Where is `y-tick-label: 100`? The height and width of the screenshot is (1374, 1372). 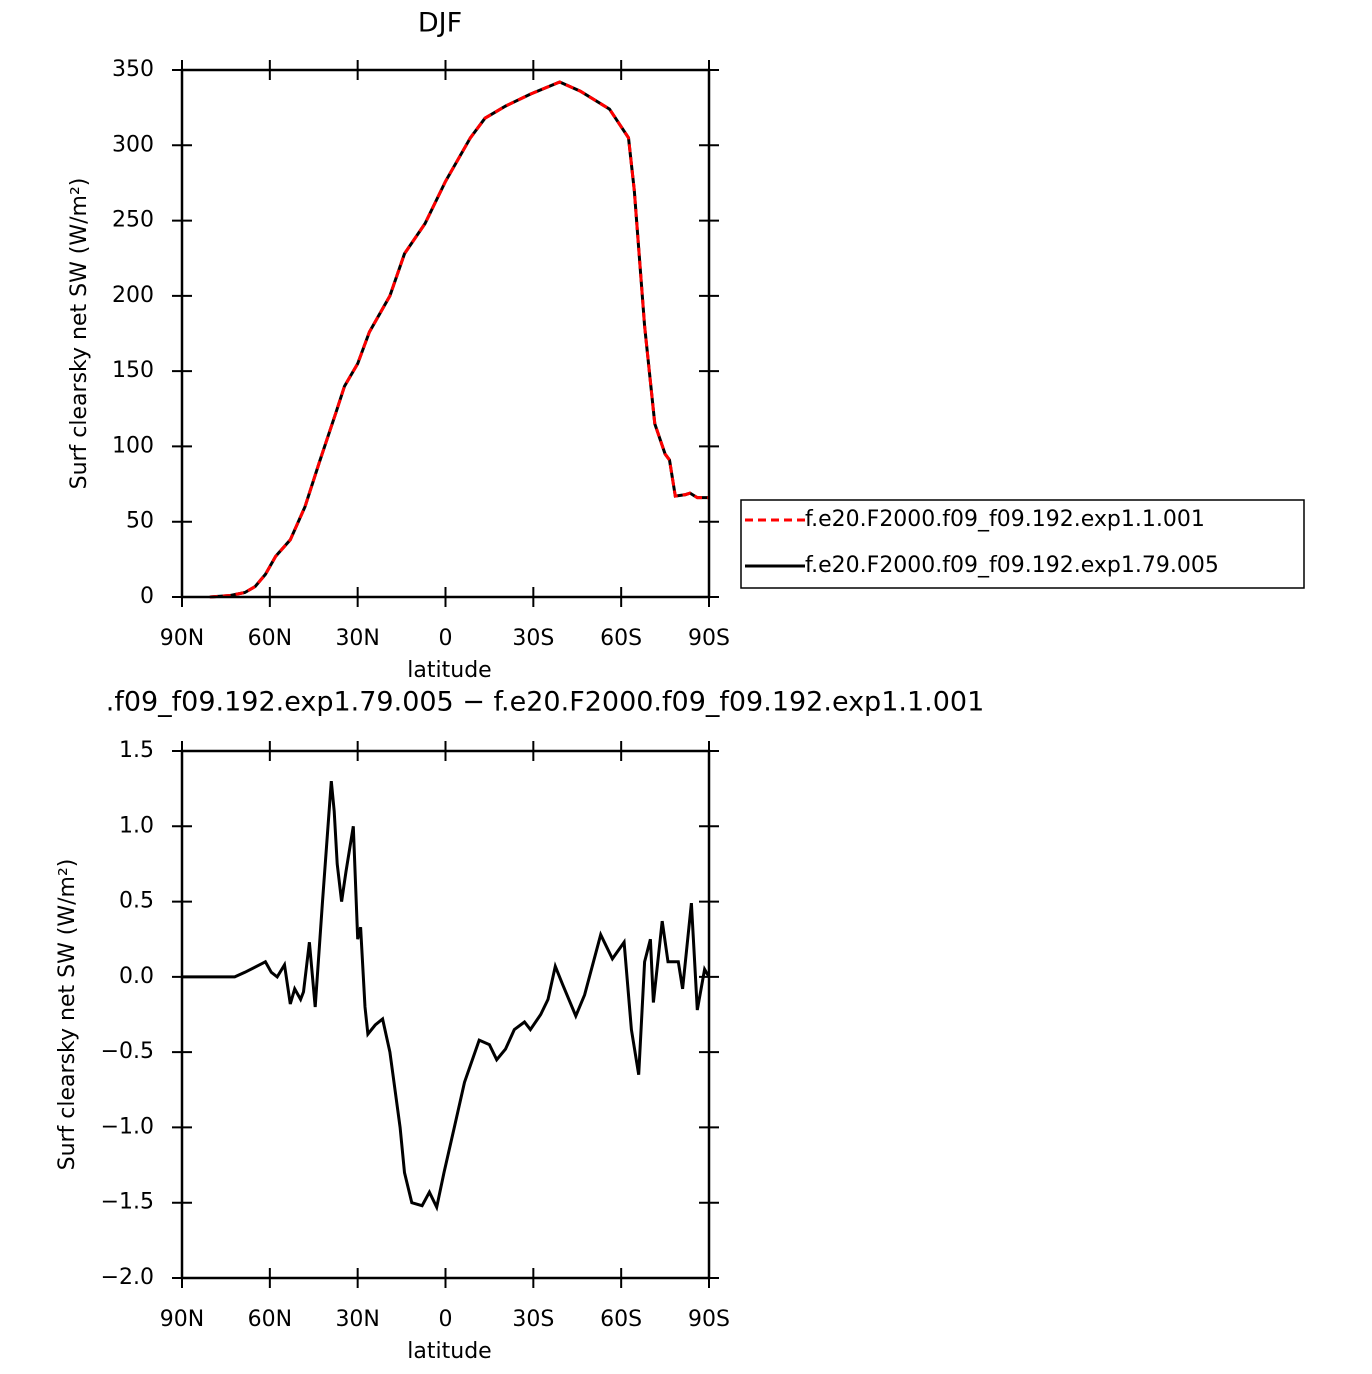 y-tick-label: 100 is located at coordinates (133, 445).